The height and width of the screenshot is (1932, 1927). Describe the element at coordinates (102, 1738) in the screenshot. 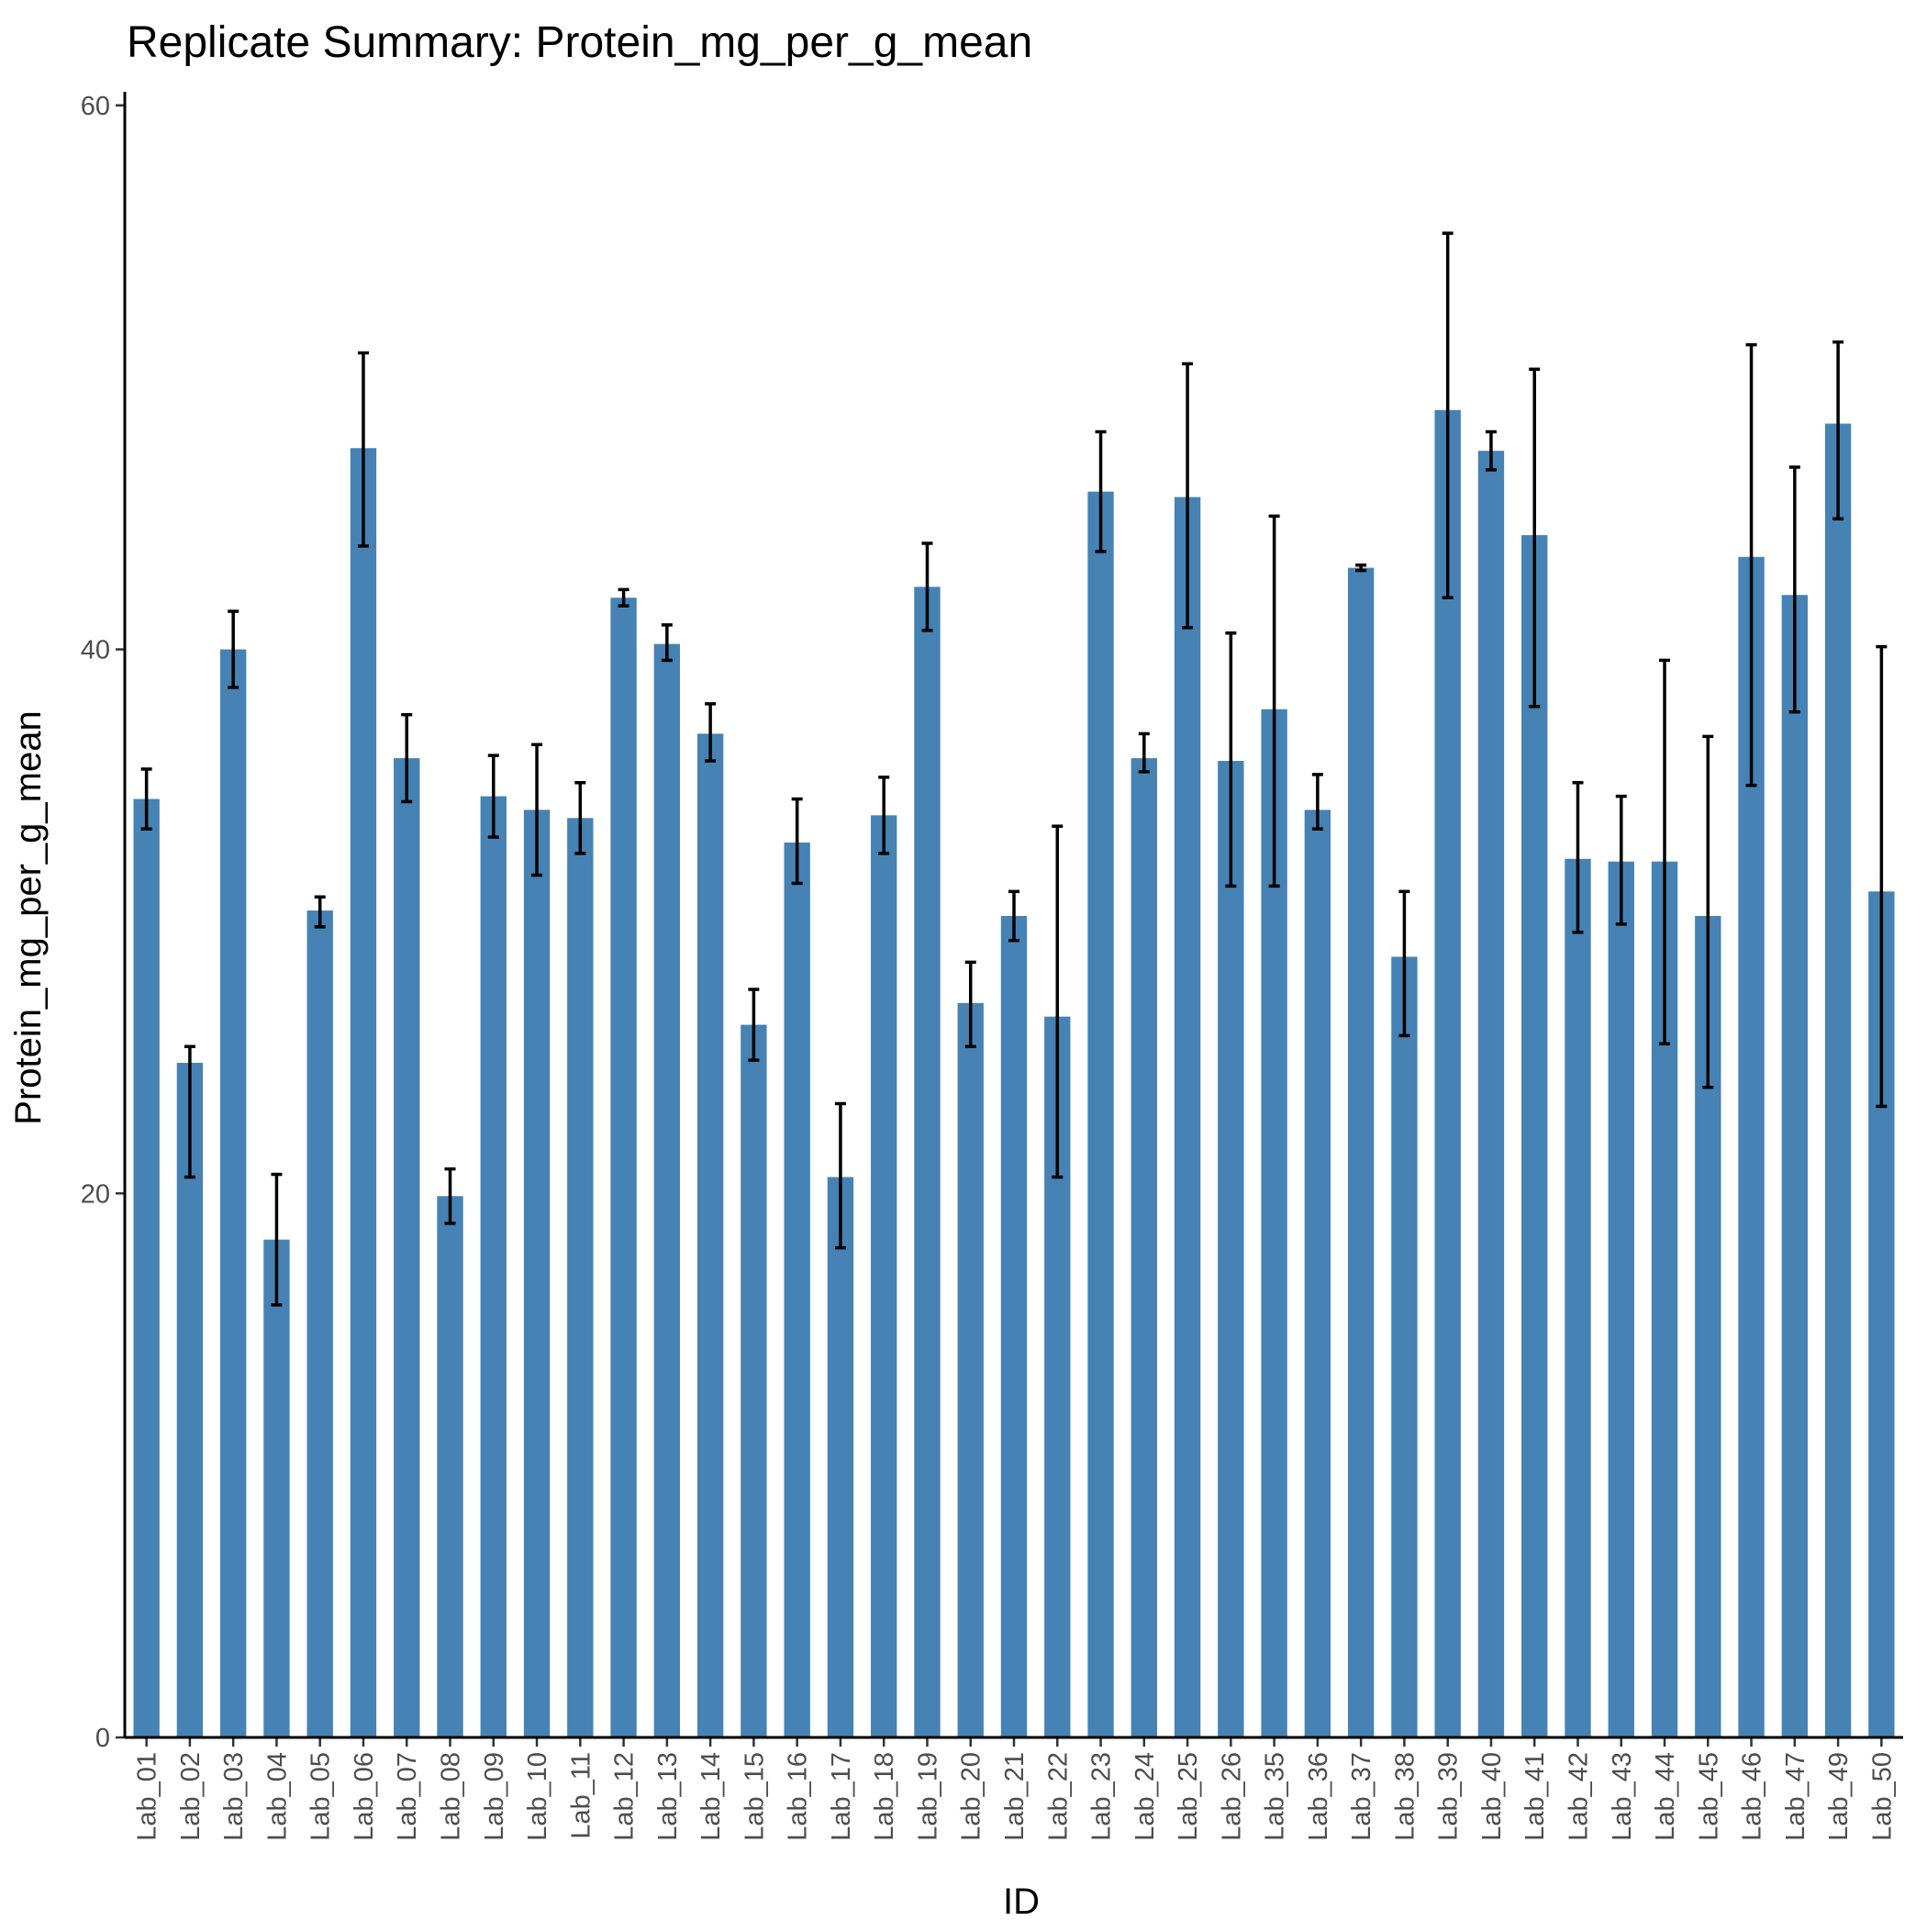

I see `y-tick-label: 0` at that location.